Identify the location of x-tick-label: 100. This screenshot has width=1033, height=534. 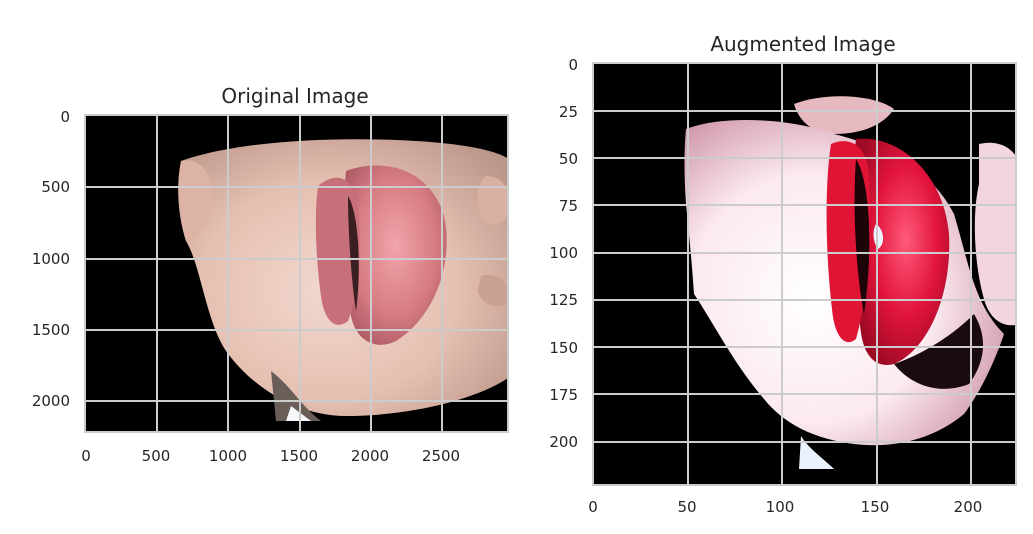
(780, 507).